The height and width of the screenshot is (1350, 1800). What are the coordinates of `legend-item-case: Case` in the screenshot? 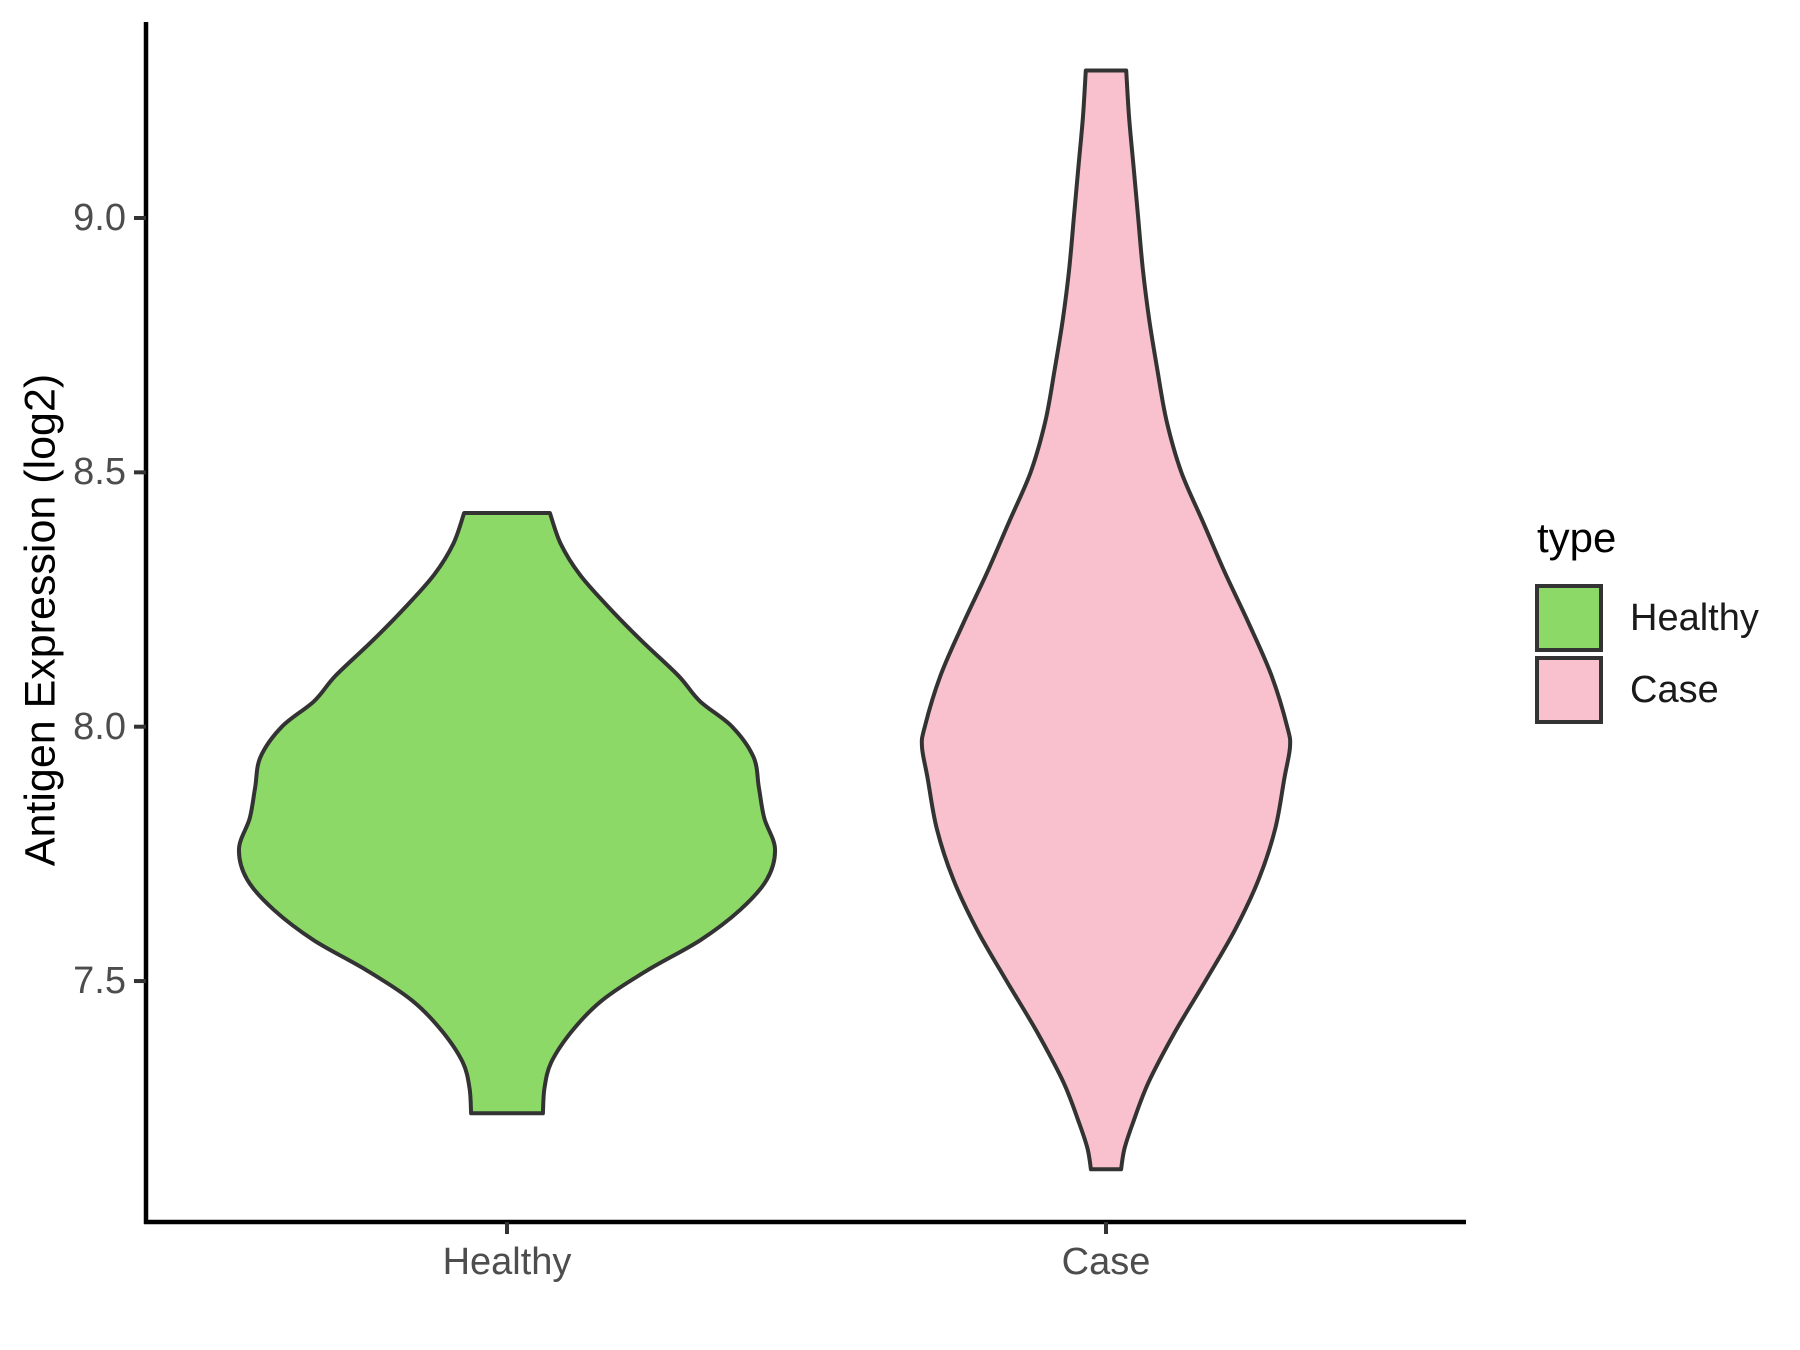 It's located at (1647, 690).